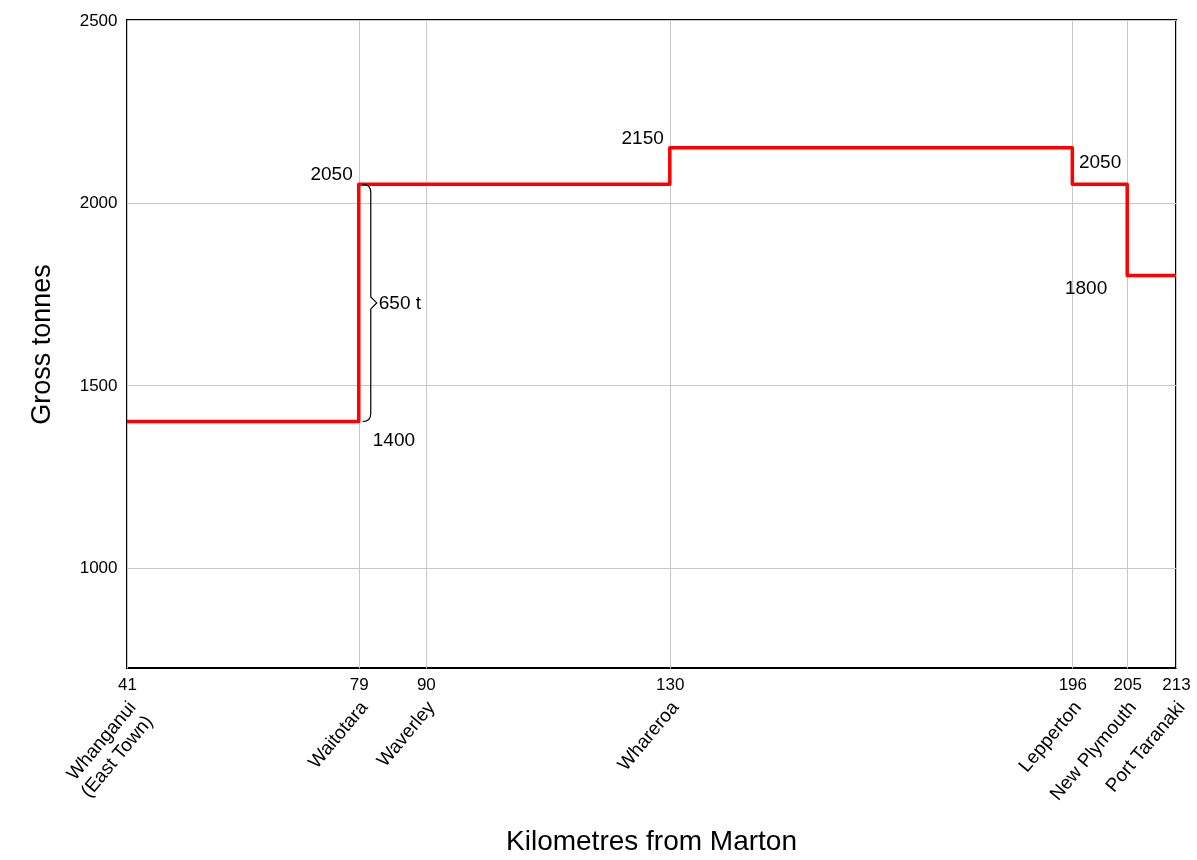  I want to click on x-tick-label: 205, so click(1127, 684).